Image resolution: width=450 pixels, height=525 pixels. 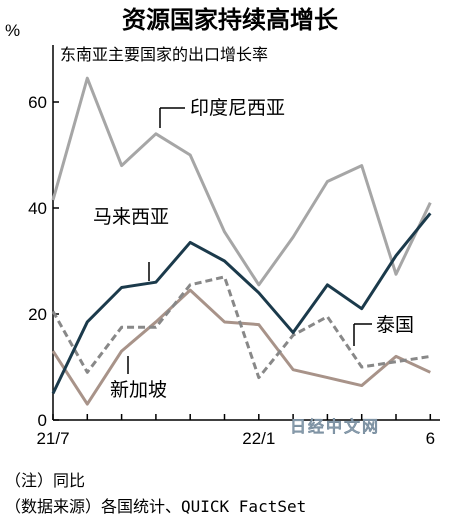 I want to click on y-tick-label: 0, so click(x=42, y=420).